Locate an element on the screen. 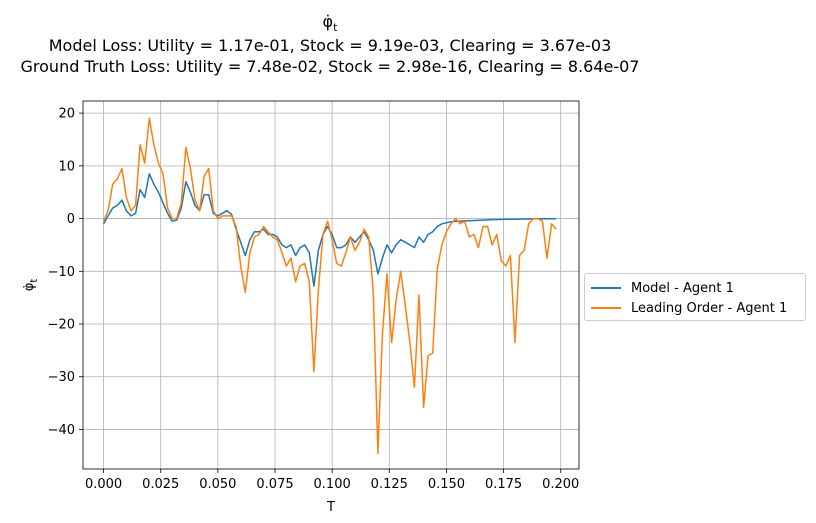  x-tick-label-6: 0.150 is located at coordinates (446, 484).